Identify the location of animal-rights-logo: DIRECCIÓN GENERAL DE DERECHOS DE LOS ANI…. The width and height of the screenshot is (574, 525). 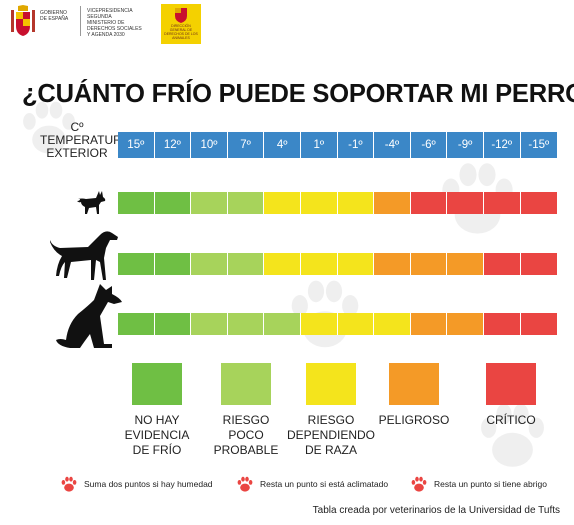
(181, 24).